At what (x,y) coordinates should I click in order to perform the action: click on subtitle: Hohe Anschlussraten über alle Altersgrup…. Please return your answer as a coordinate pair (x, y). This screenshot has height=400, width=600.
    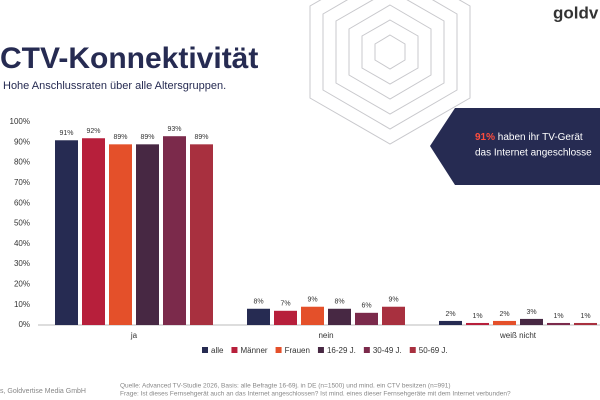
    Looking at the image, I should click on (114, 86).